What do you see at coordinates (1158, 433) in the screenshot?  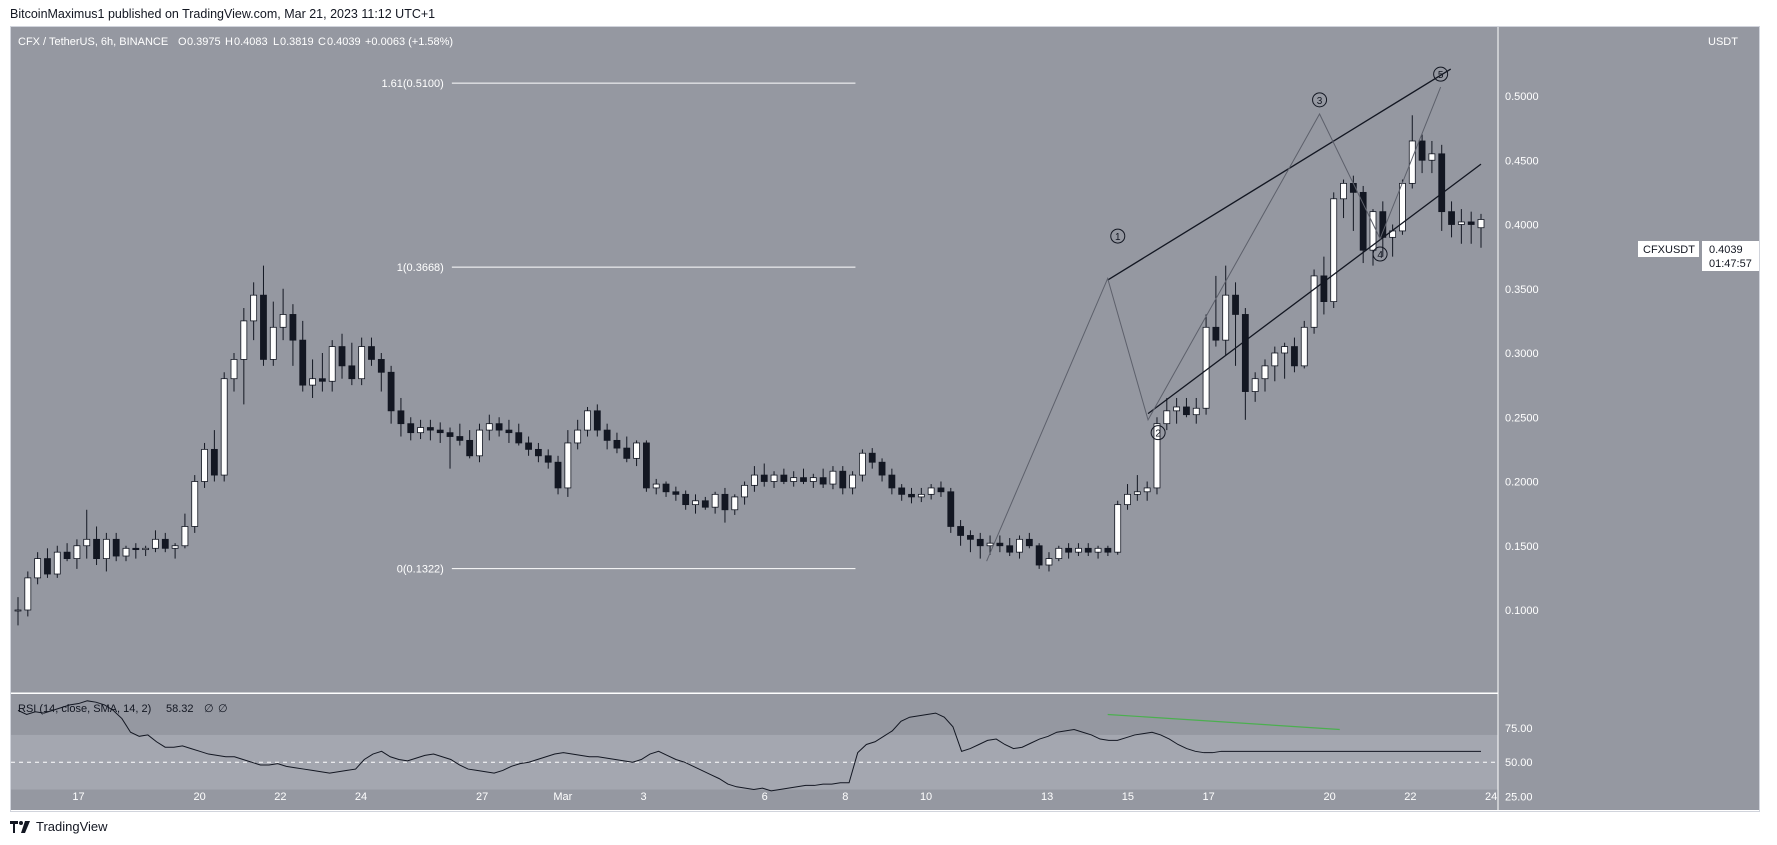 I see `wave-label: 2` at bounding box center [1158, 433].